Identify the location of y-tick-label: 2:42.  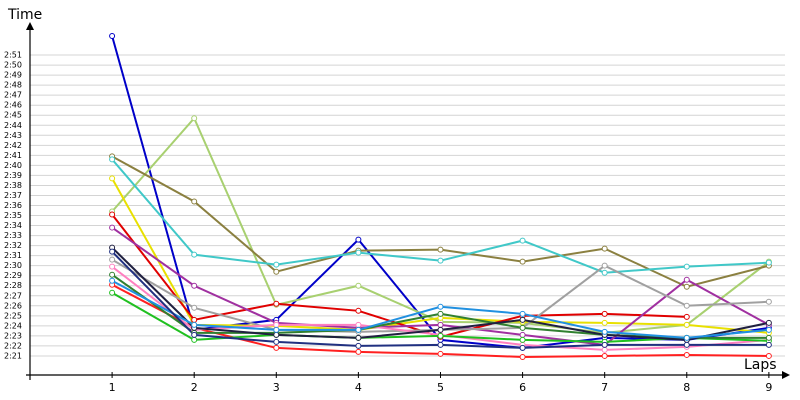
(13, 145).